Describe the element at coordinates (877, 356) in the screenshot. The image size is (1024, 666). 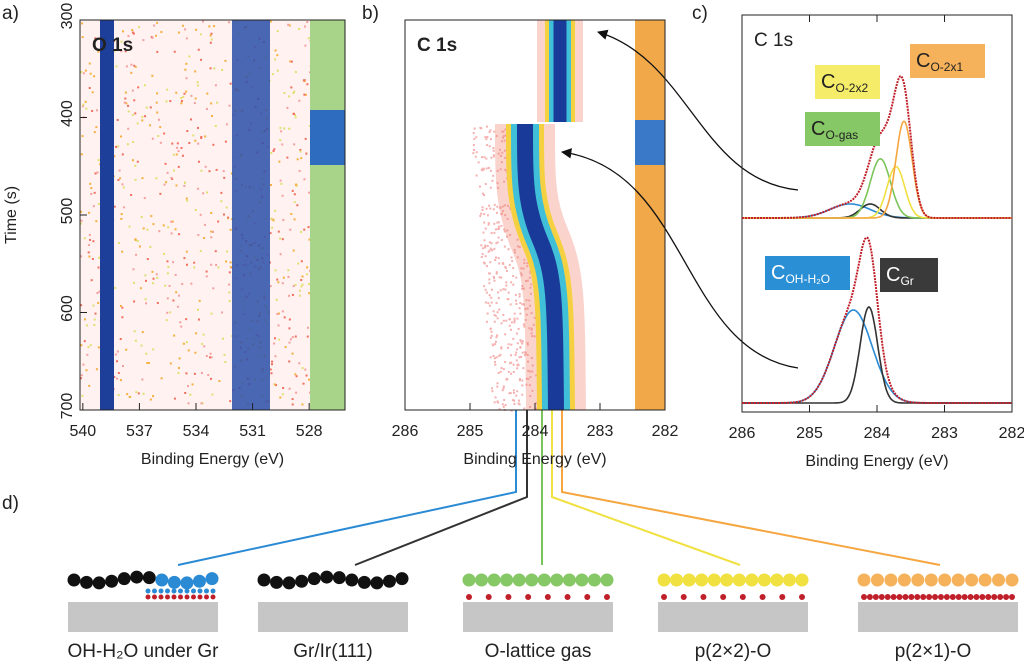
I see `component-peak` at that location.